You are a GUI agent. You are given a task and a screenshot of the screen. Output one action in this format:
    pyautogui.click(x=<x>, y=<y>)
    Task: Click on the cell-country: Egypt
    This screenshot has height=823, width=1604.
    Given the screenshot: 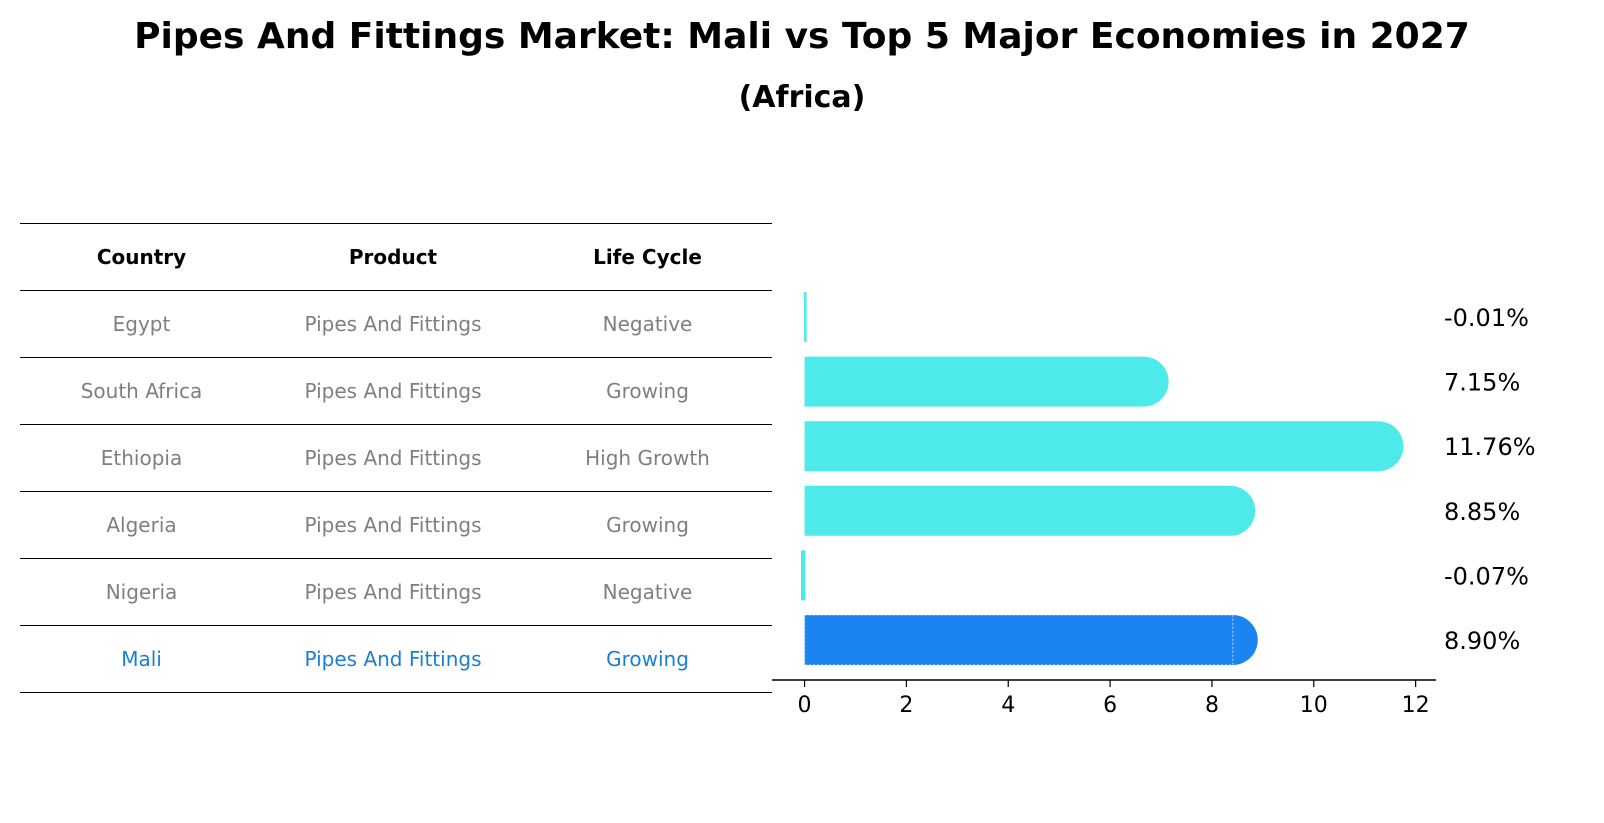 What is the action you would take?
    pyautogui.click(x=141, y=324)
    